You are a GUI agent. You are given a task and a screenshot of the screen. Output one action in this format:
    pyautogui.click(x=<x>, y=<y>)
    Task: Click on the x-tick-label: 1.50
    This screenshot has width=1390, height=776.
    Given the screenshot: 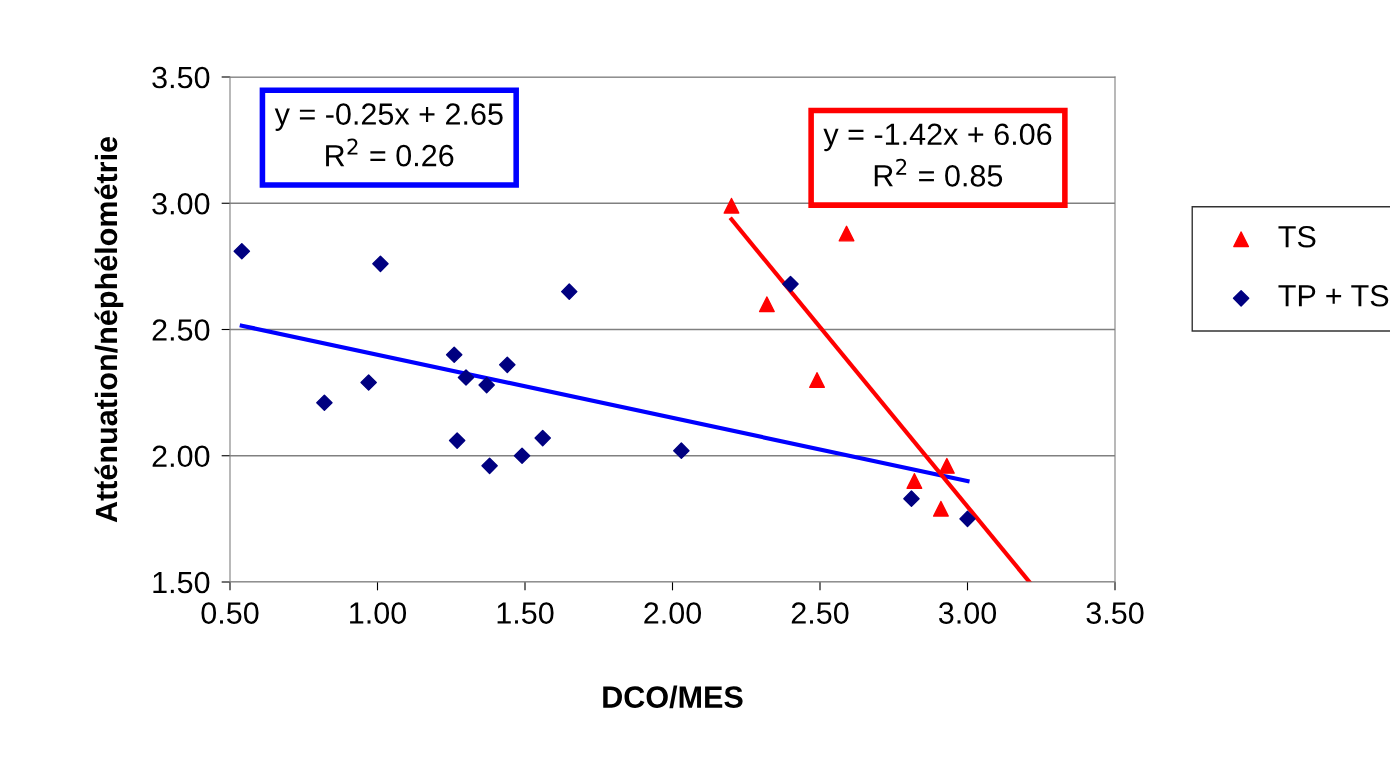 What is the action you would take?
    pyautogui.click(x=525, y=613)
    